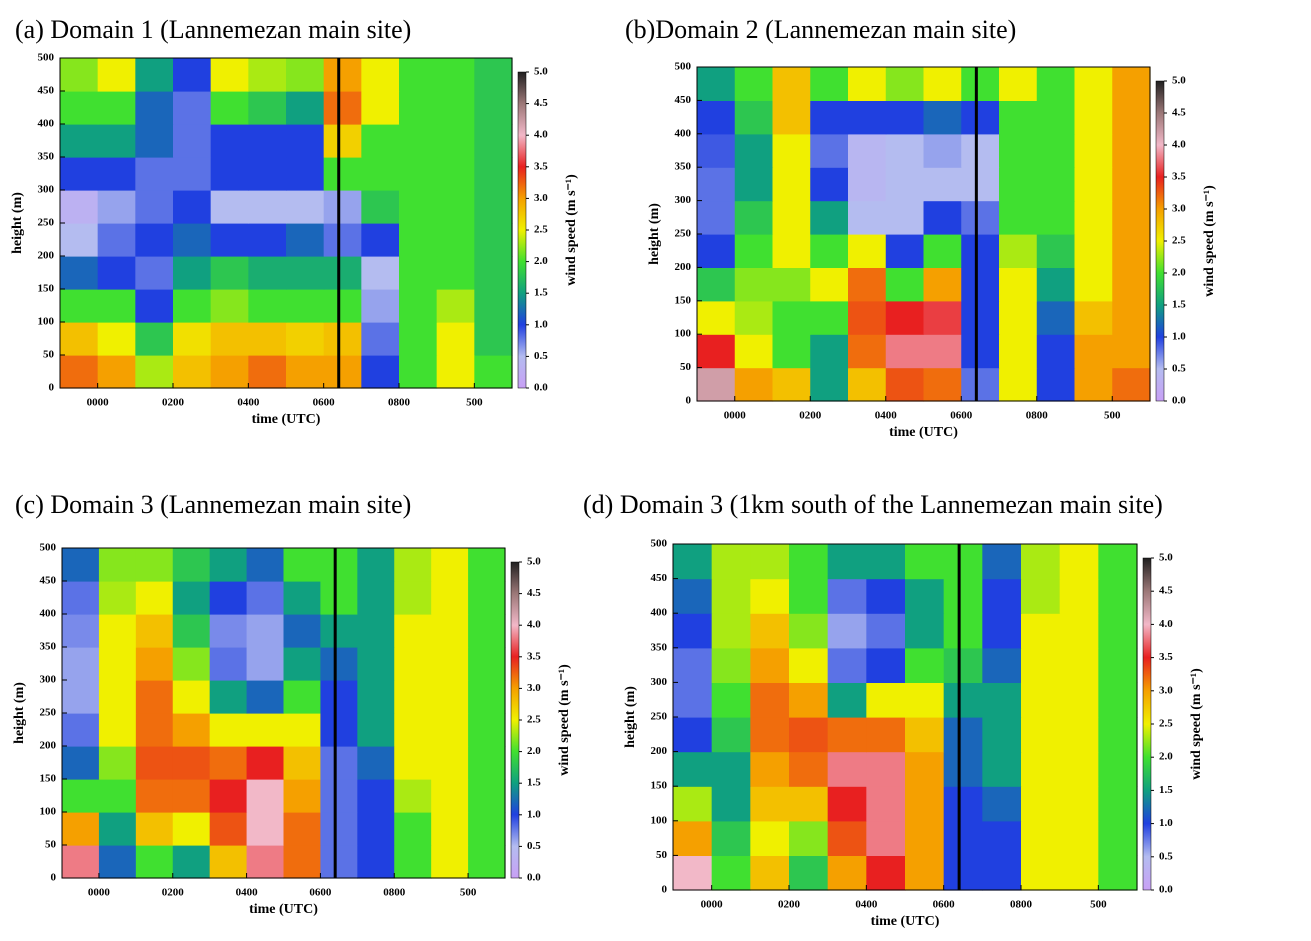  I want to click on colorbar-tick-label: 0.5, so click(534, 846).